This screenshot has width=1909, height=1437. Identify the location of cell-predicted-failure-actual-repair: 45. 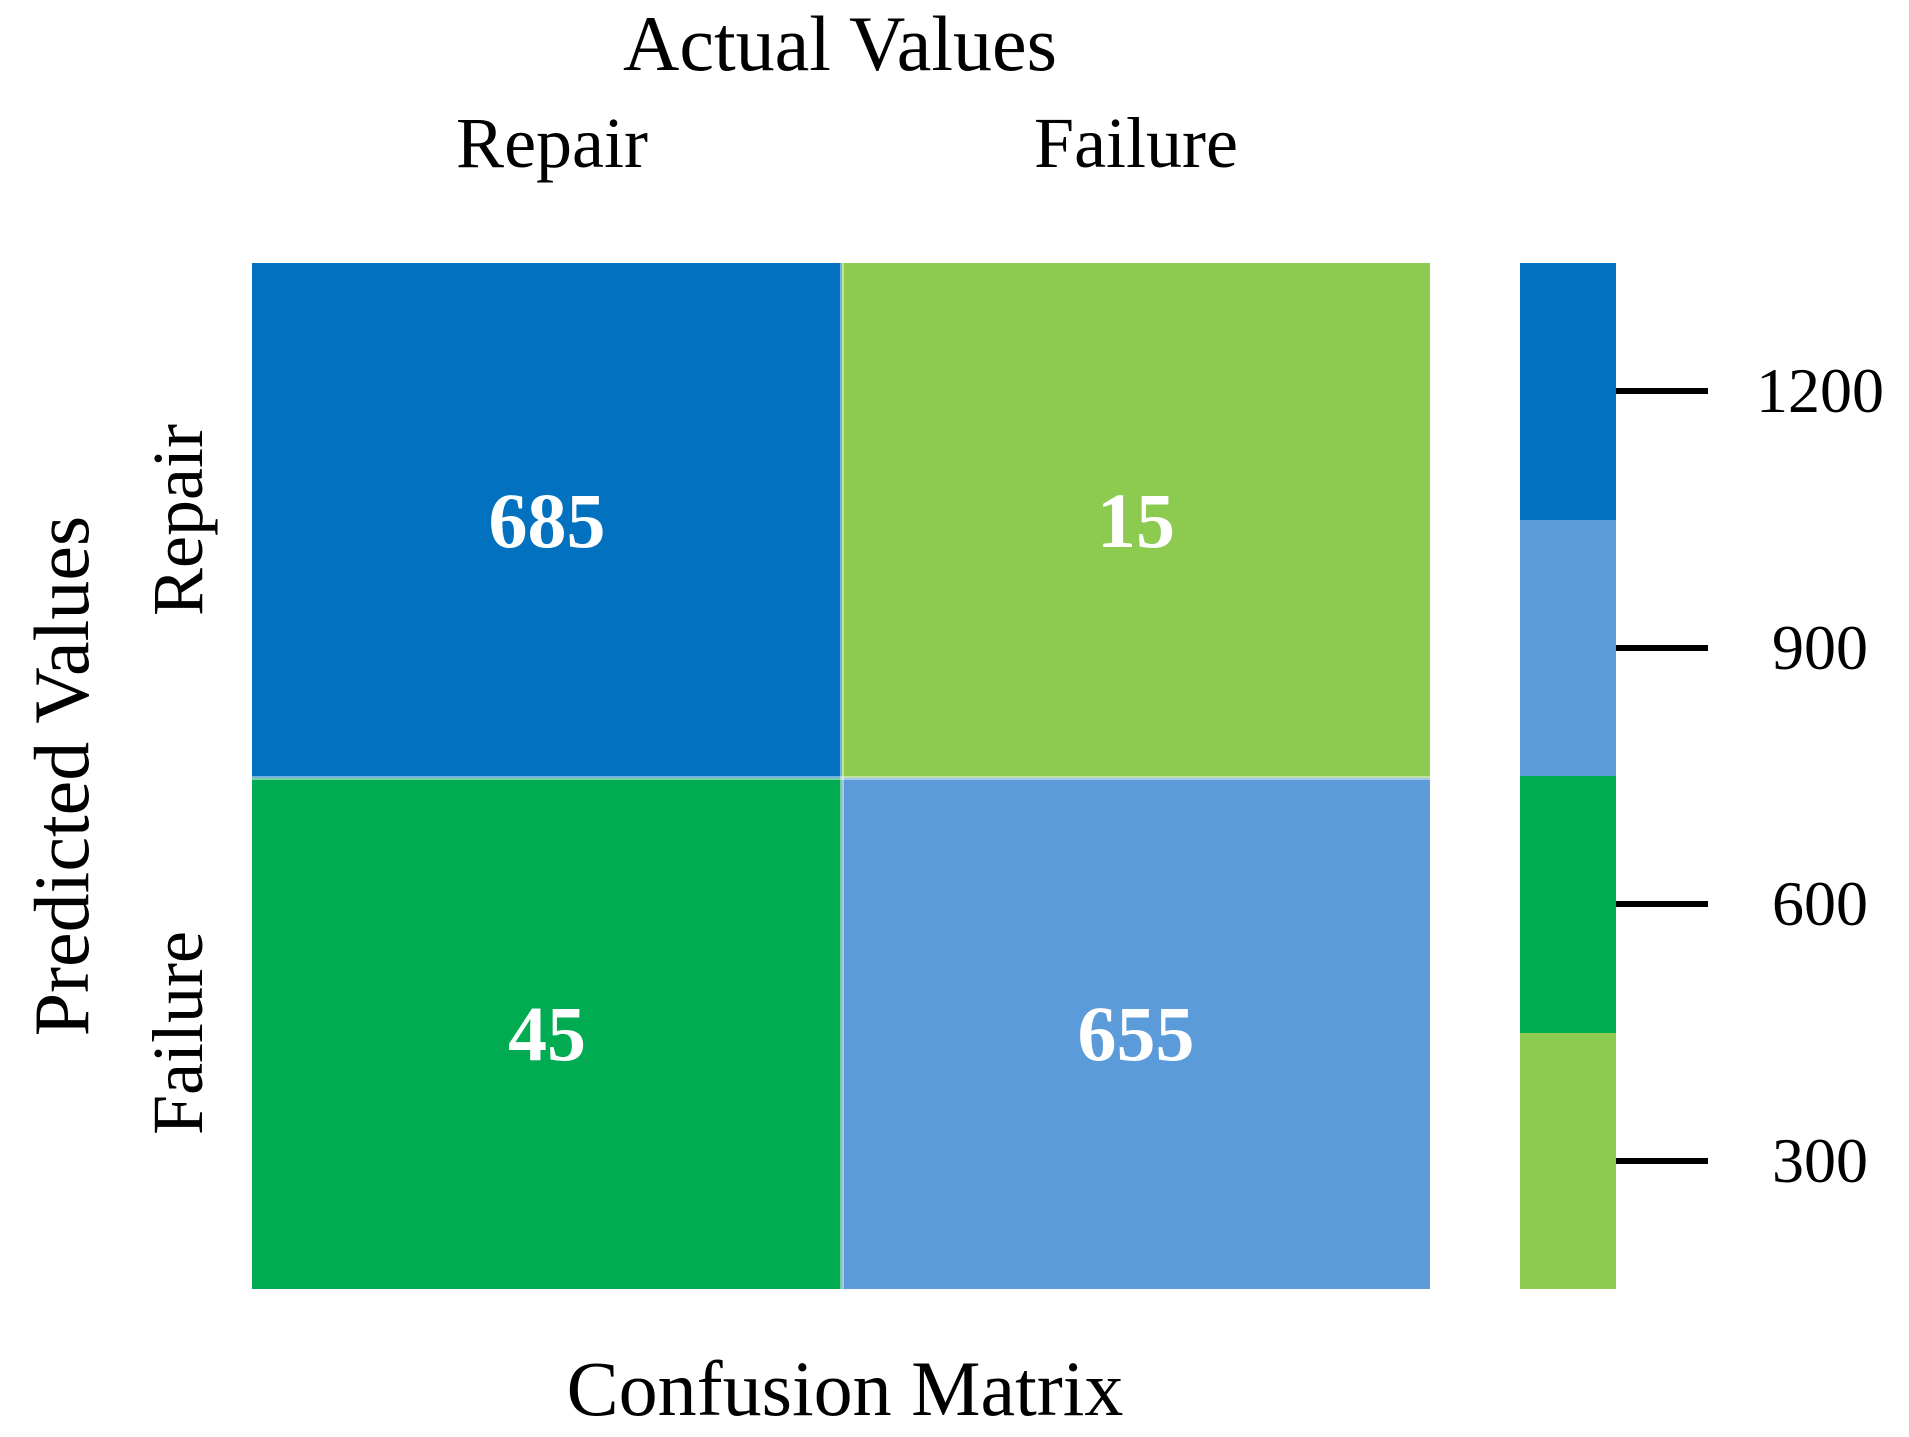
(547, 1033).